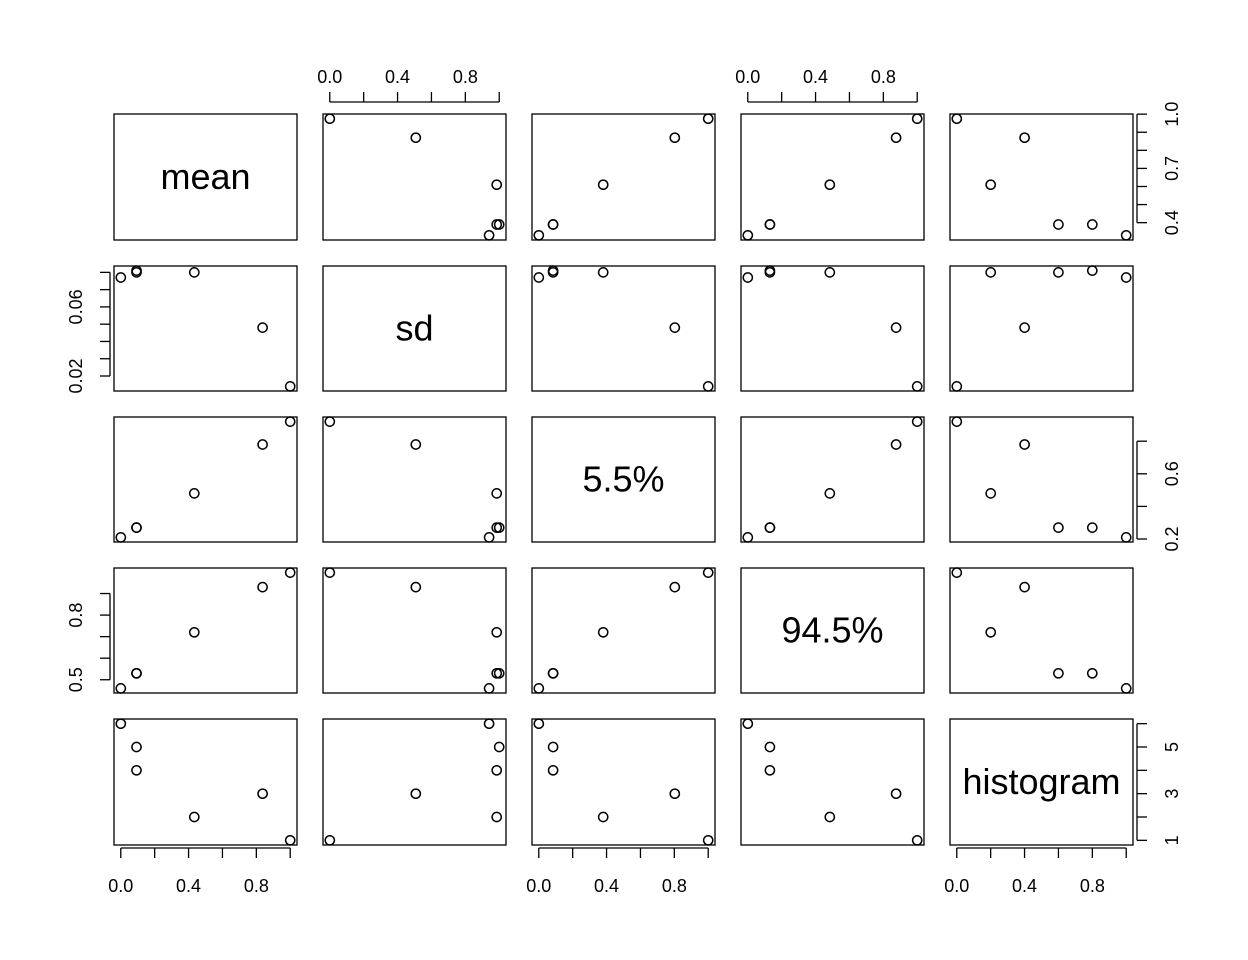 The width and height of the screenshot is (1248, 960). What do you see at coordinates (120, 886) in the screenshot?
I see `bottom-axis-tick-label: 0.0` at bounding box center [120, 886].